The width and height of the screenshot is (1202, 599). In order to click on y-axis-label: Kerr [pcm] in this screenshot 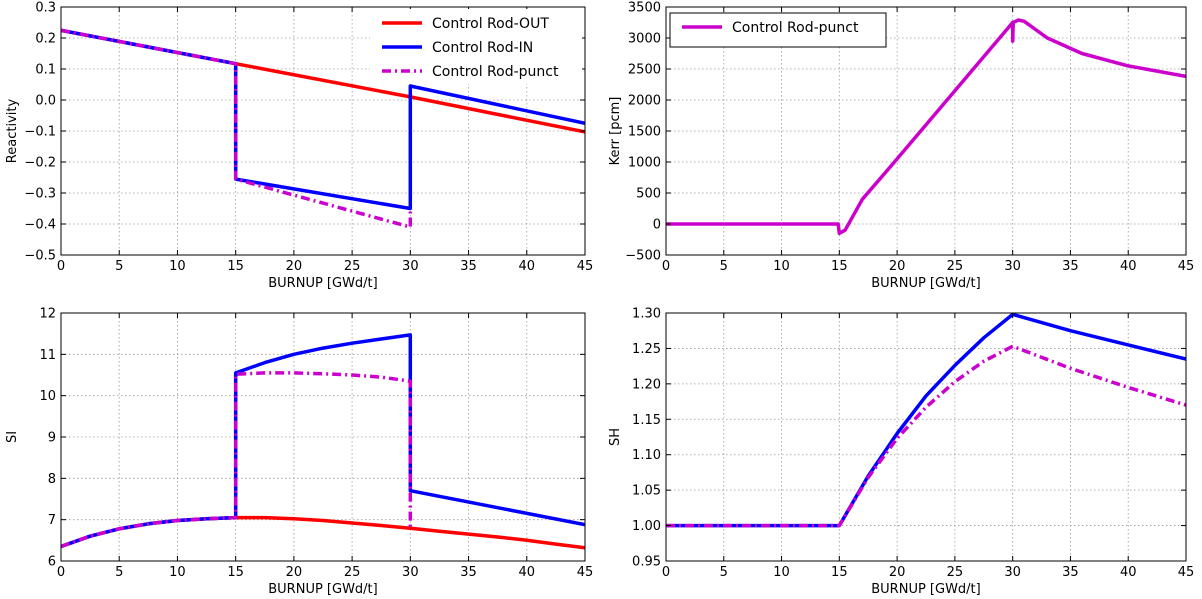, I will do `click(615, 131)`.